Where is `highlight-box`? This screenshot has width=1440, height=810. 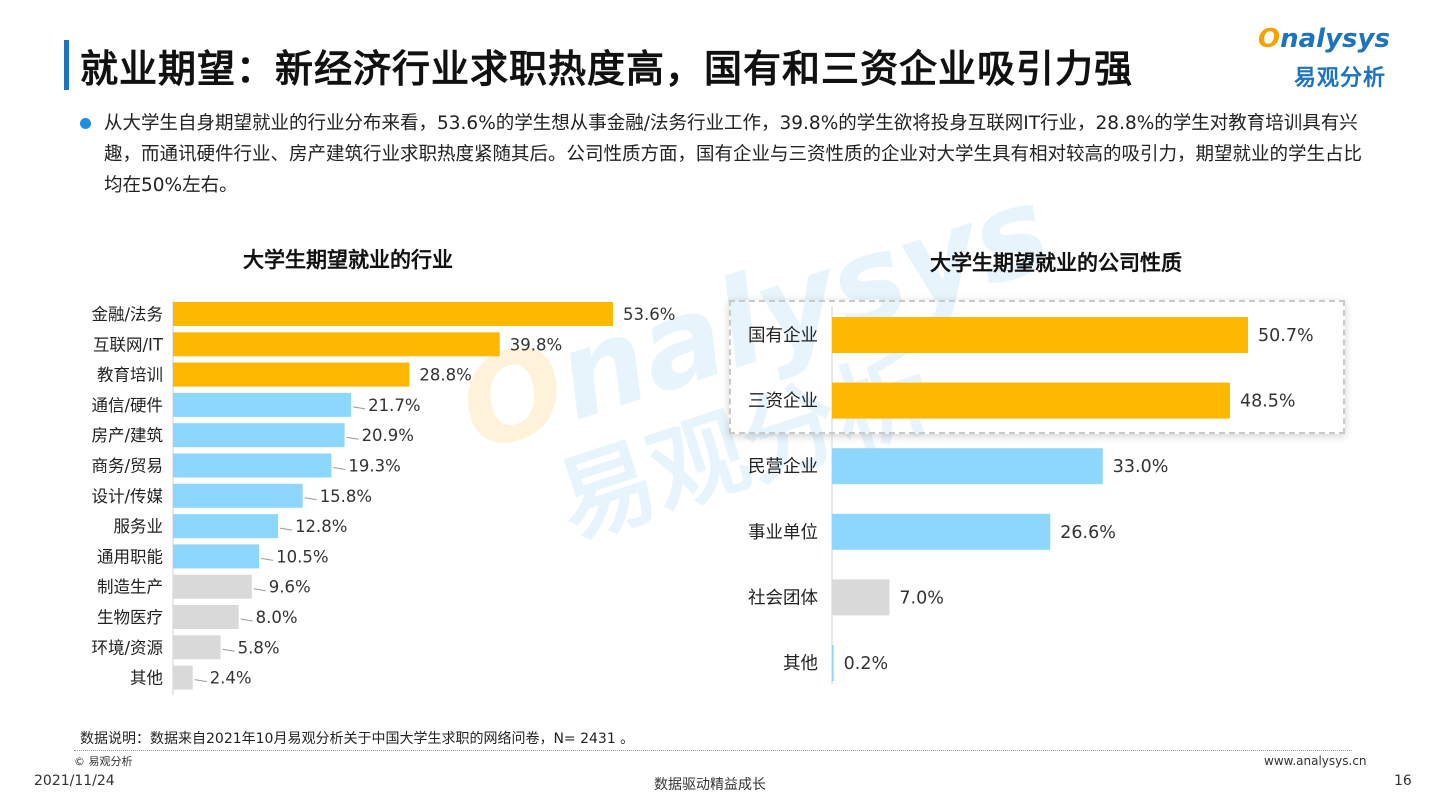 highlight-box is located at coordinates (1037, 367).